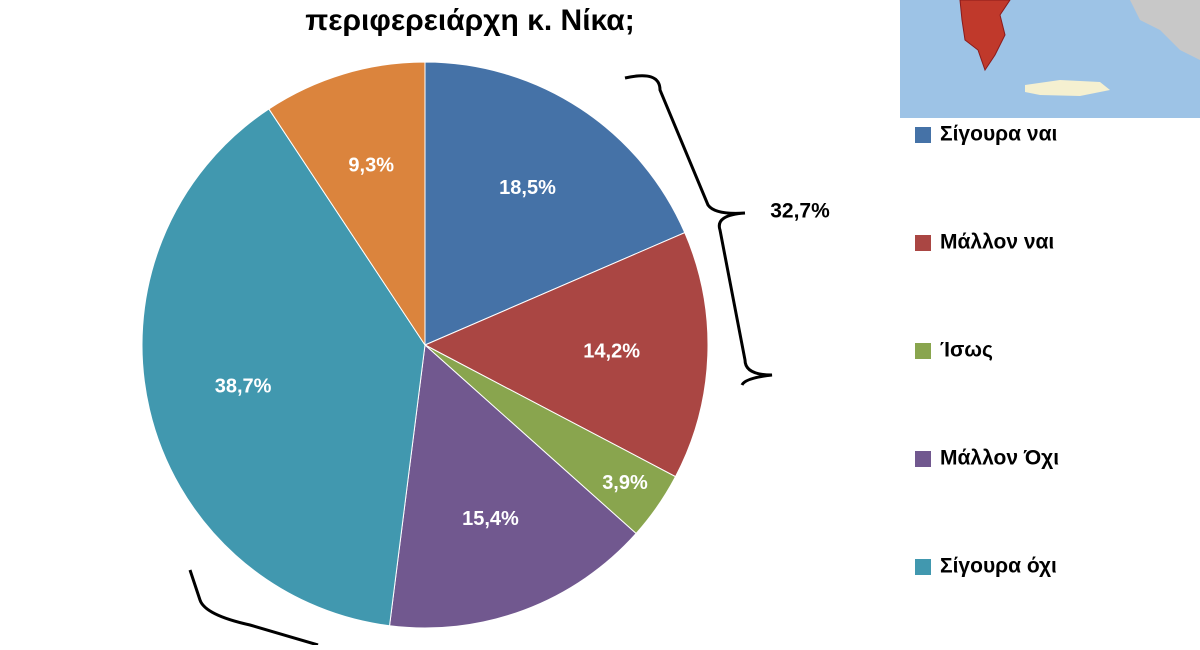  What do you see at coordinates (999, 458) in the screenshot?
I see `legend-label: Μάλλον Όχι` at bounding box center [999, 458].